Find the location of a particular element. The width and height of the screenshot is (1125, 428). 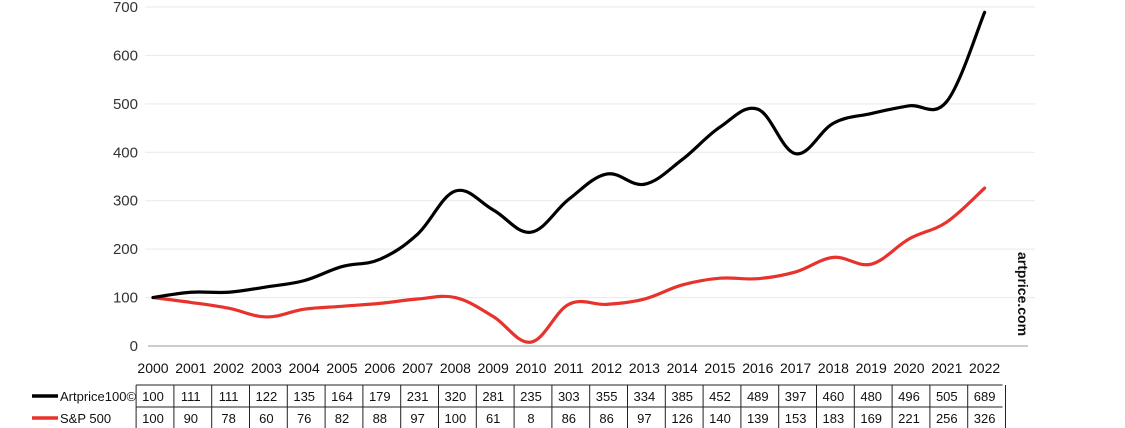

y-tick-label: 200 is located at coordinates (125, 249).